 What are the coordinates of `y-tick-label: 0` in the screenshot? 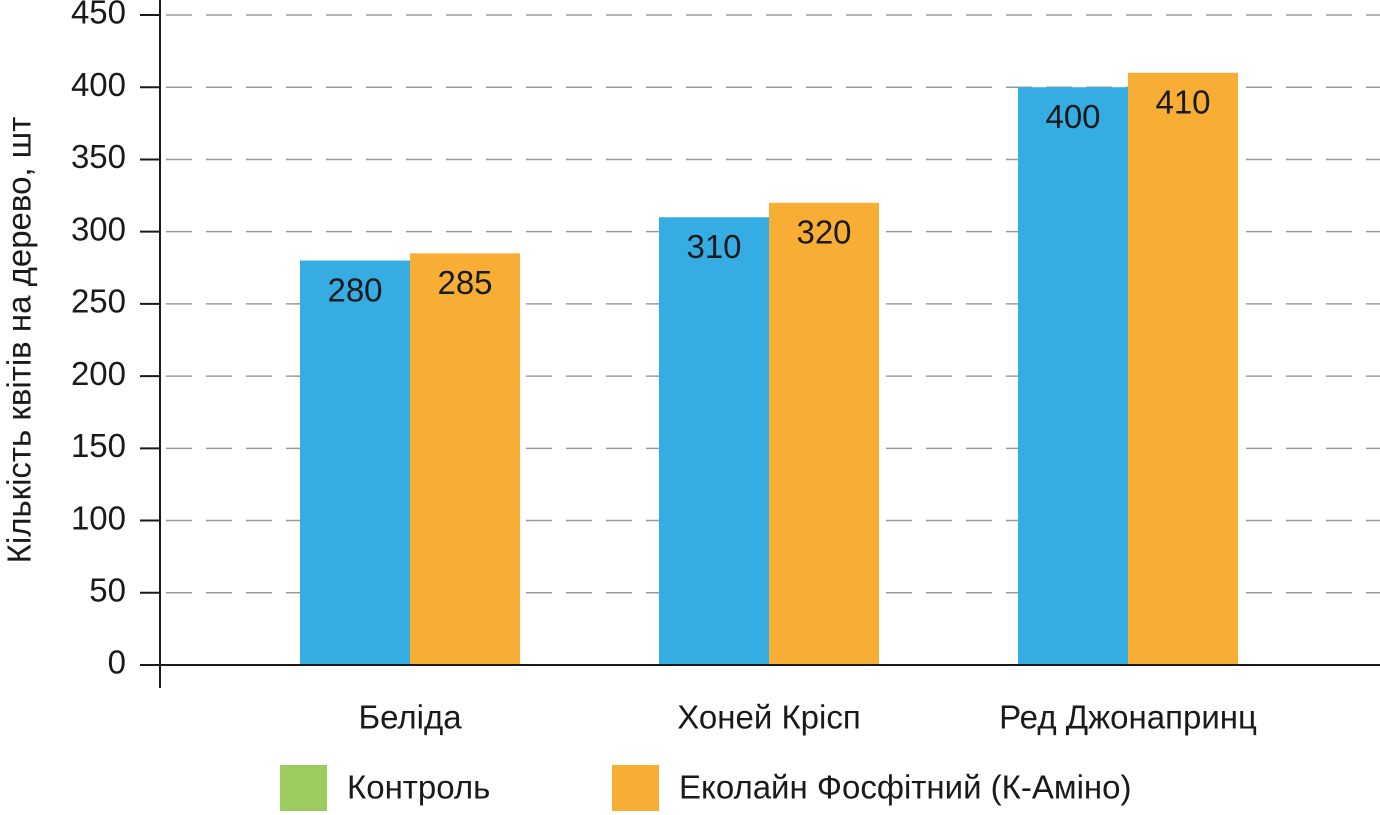 It's located at (117, 662).